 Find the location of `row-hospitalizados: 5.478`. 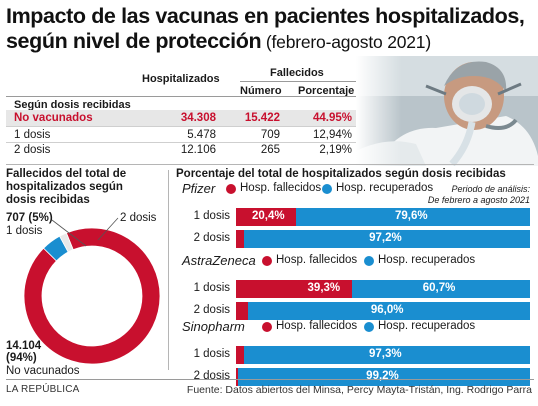

row-hospitalizados: 5.478 is located at coordinates (201, 135).